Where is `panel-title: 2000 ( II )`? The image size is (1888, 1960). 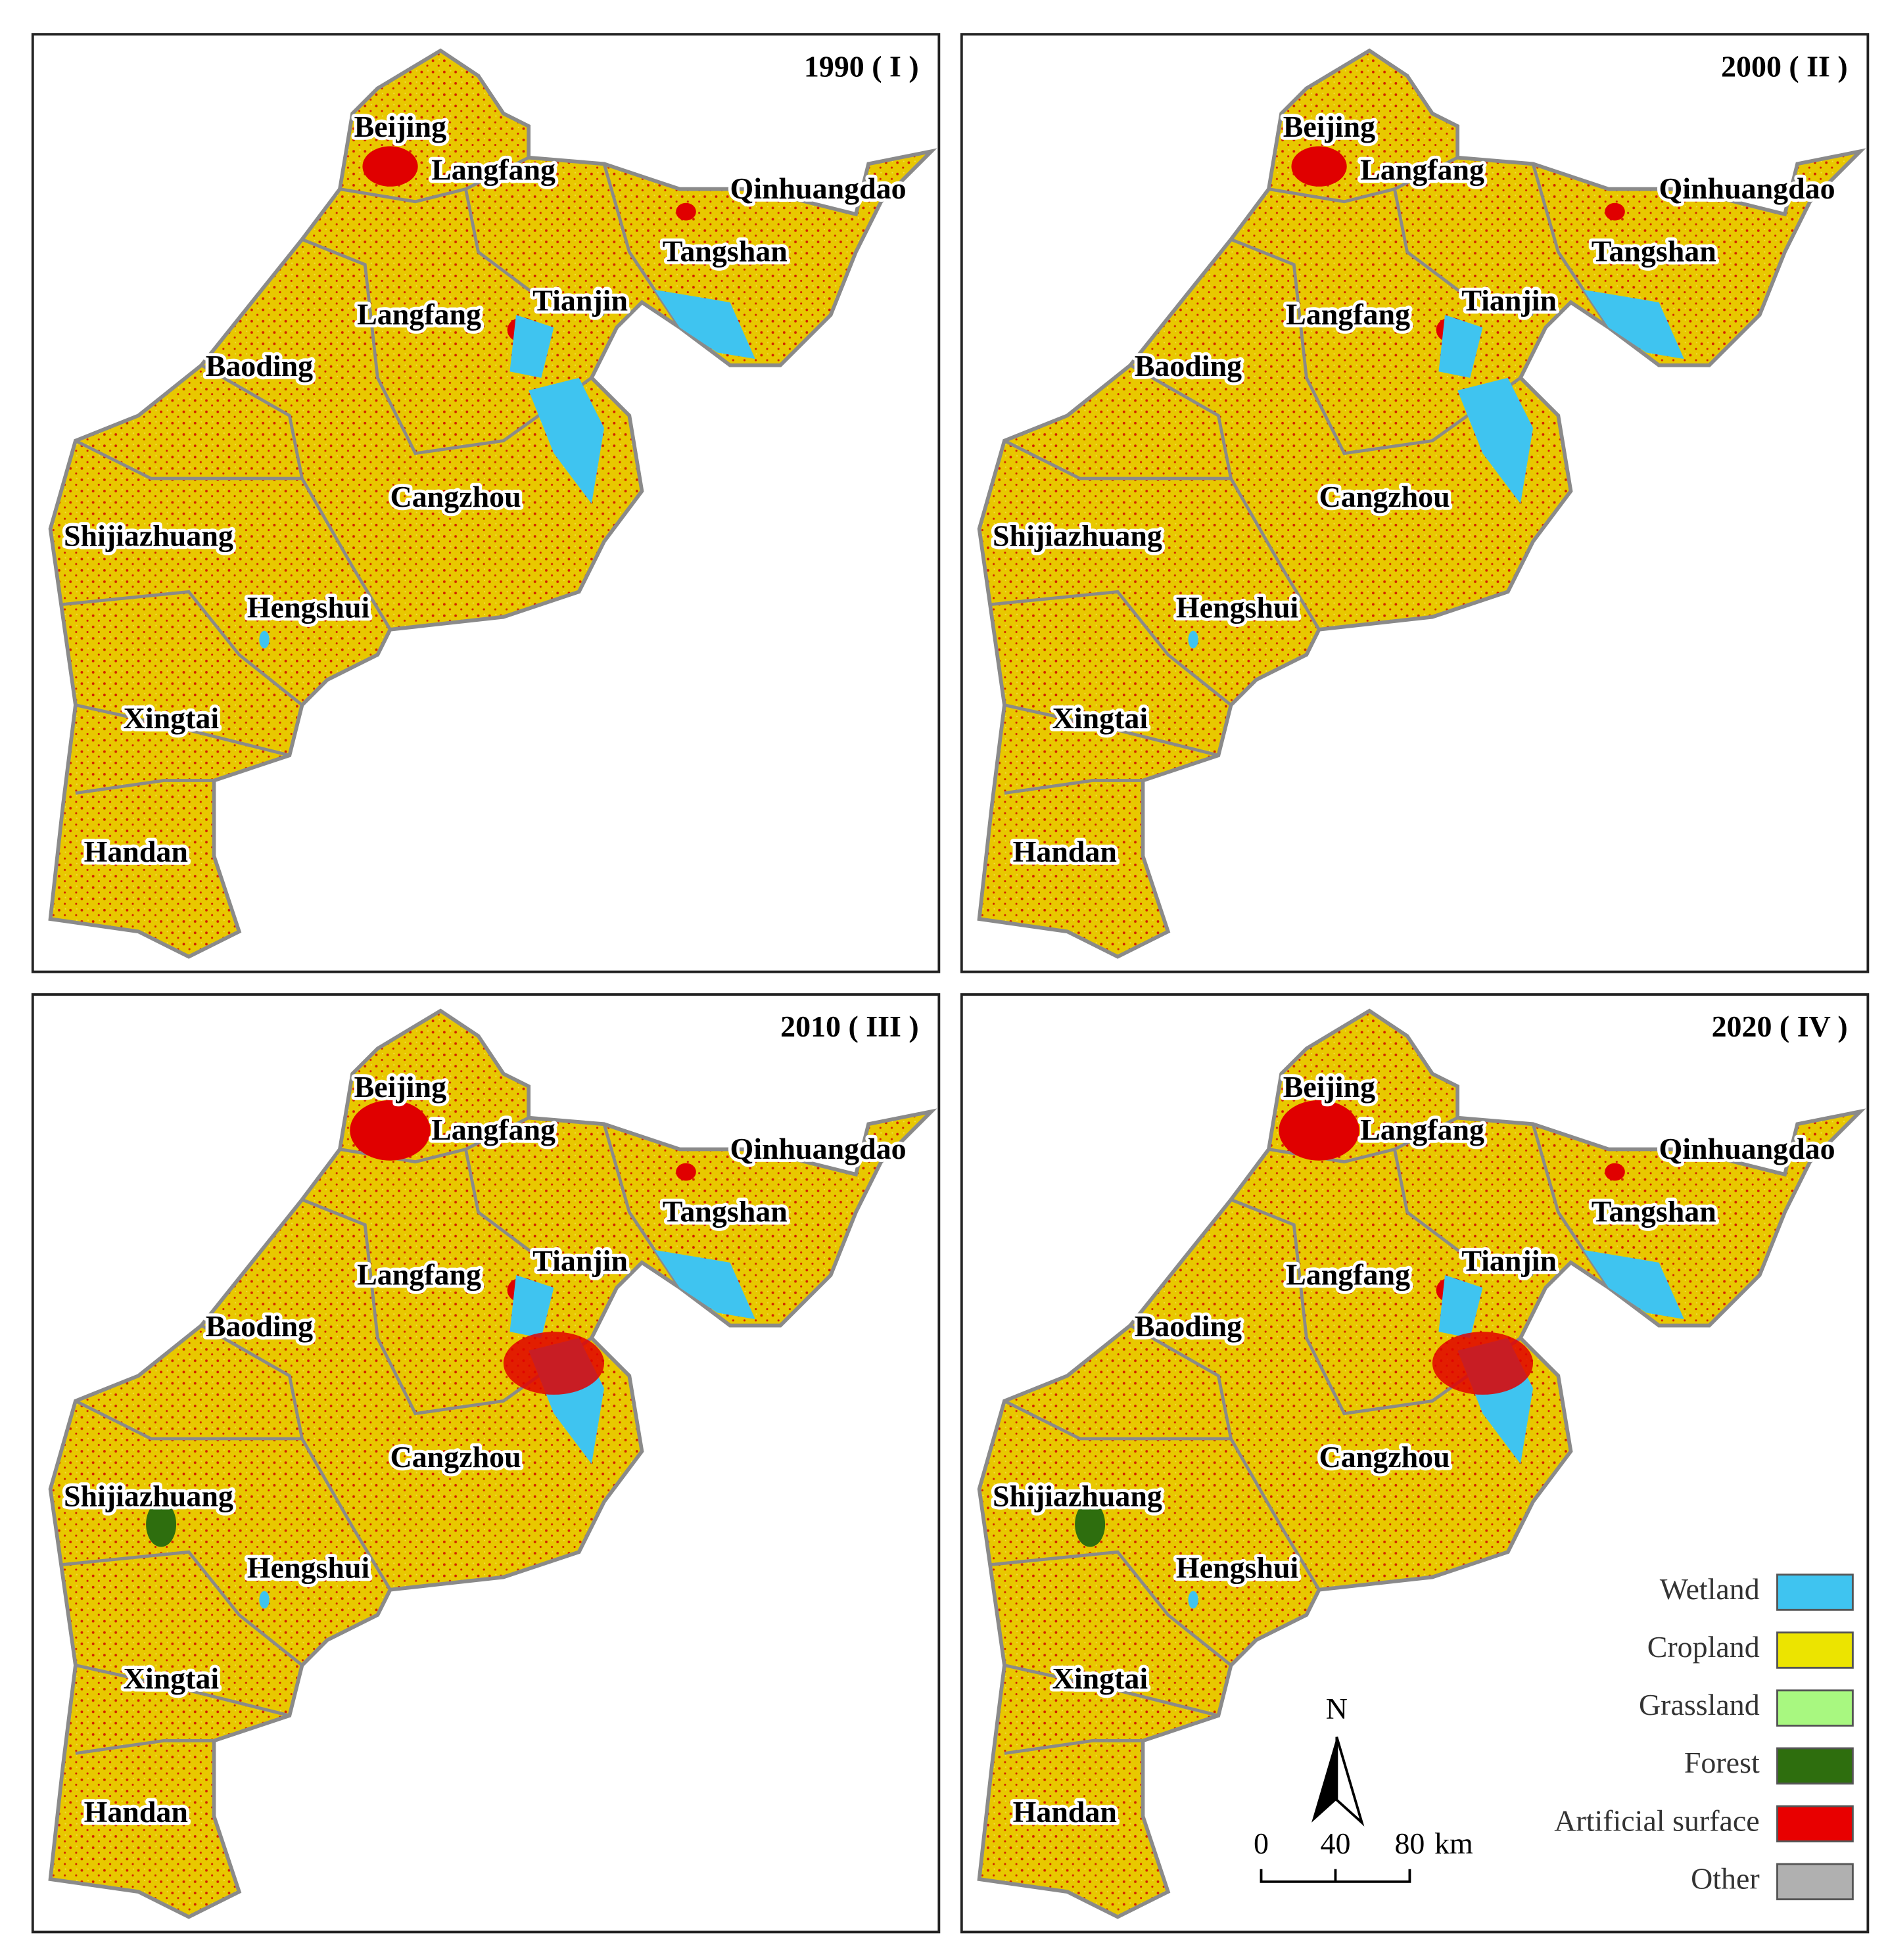
panel-title: 2000 ( II ) is located at coordinates (1784, 66).